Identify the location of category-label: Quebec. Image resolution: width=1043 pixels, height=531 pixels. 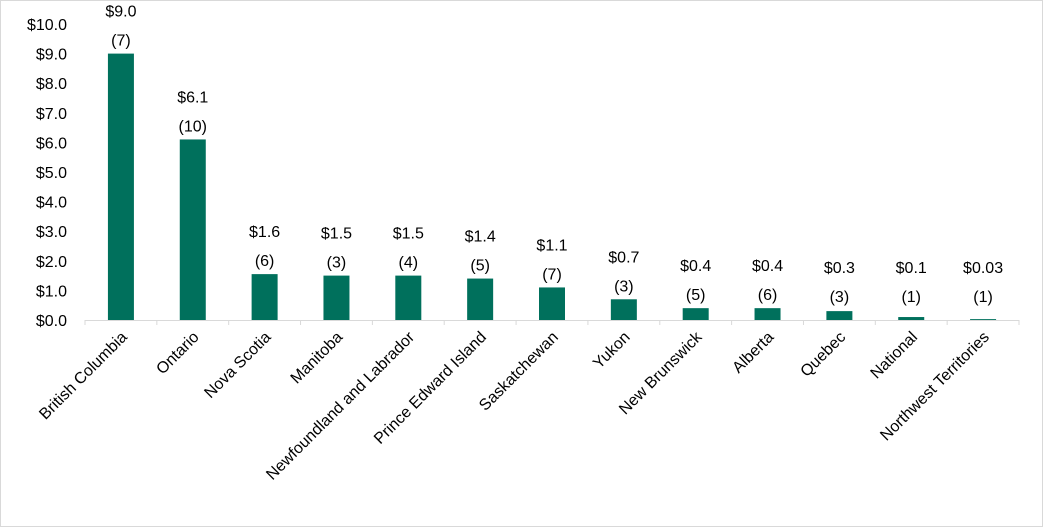
(824, 355).